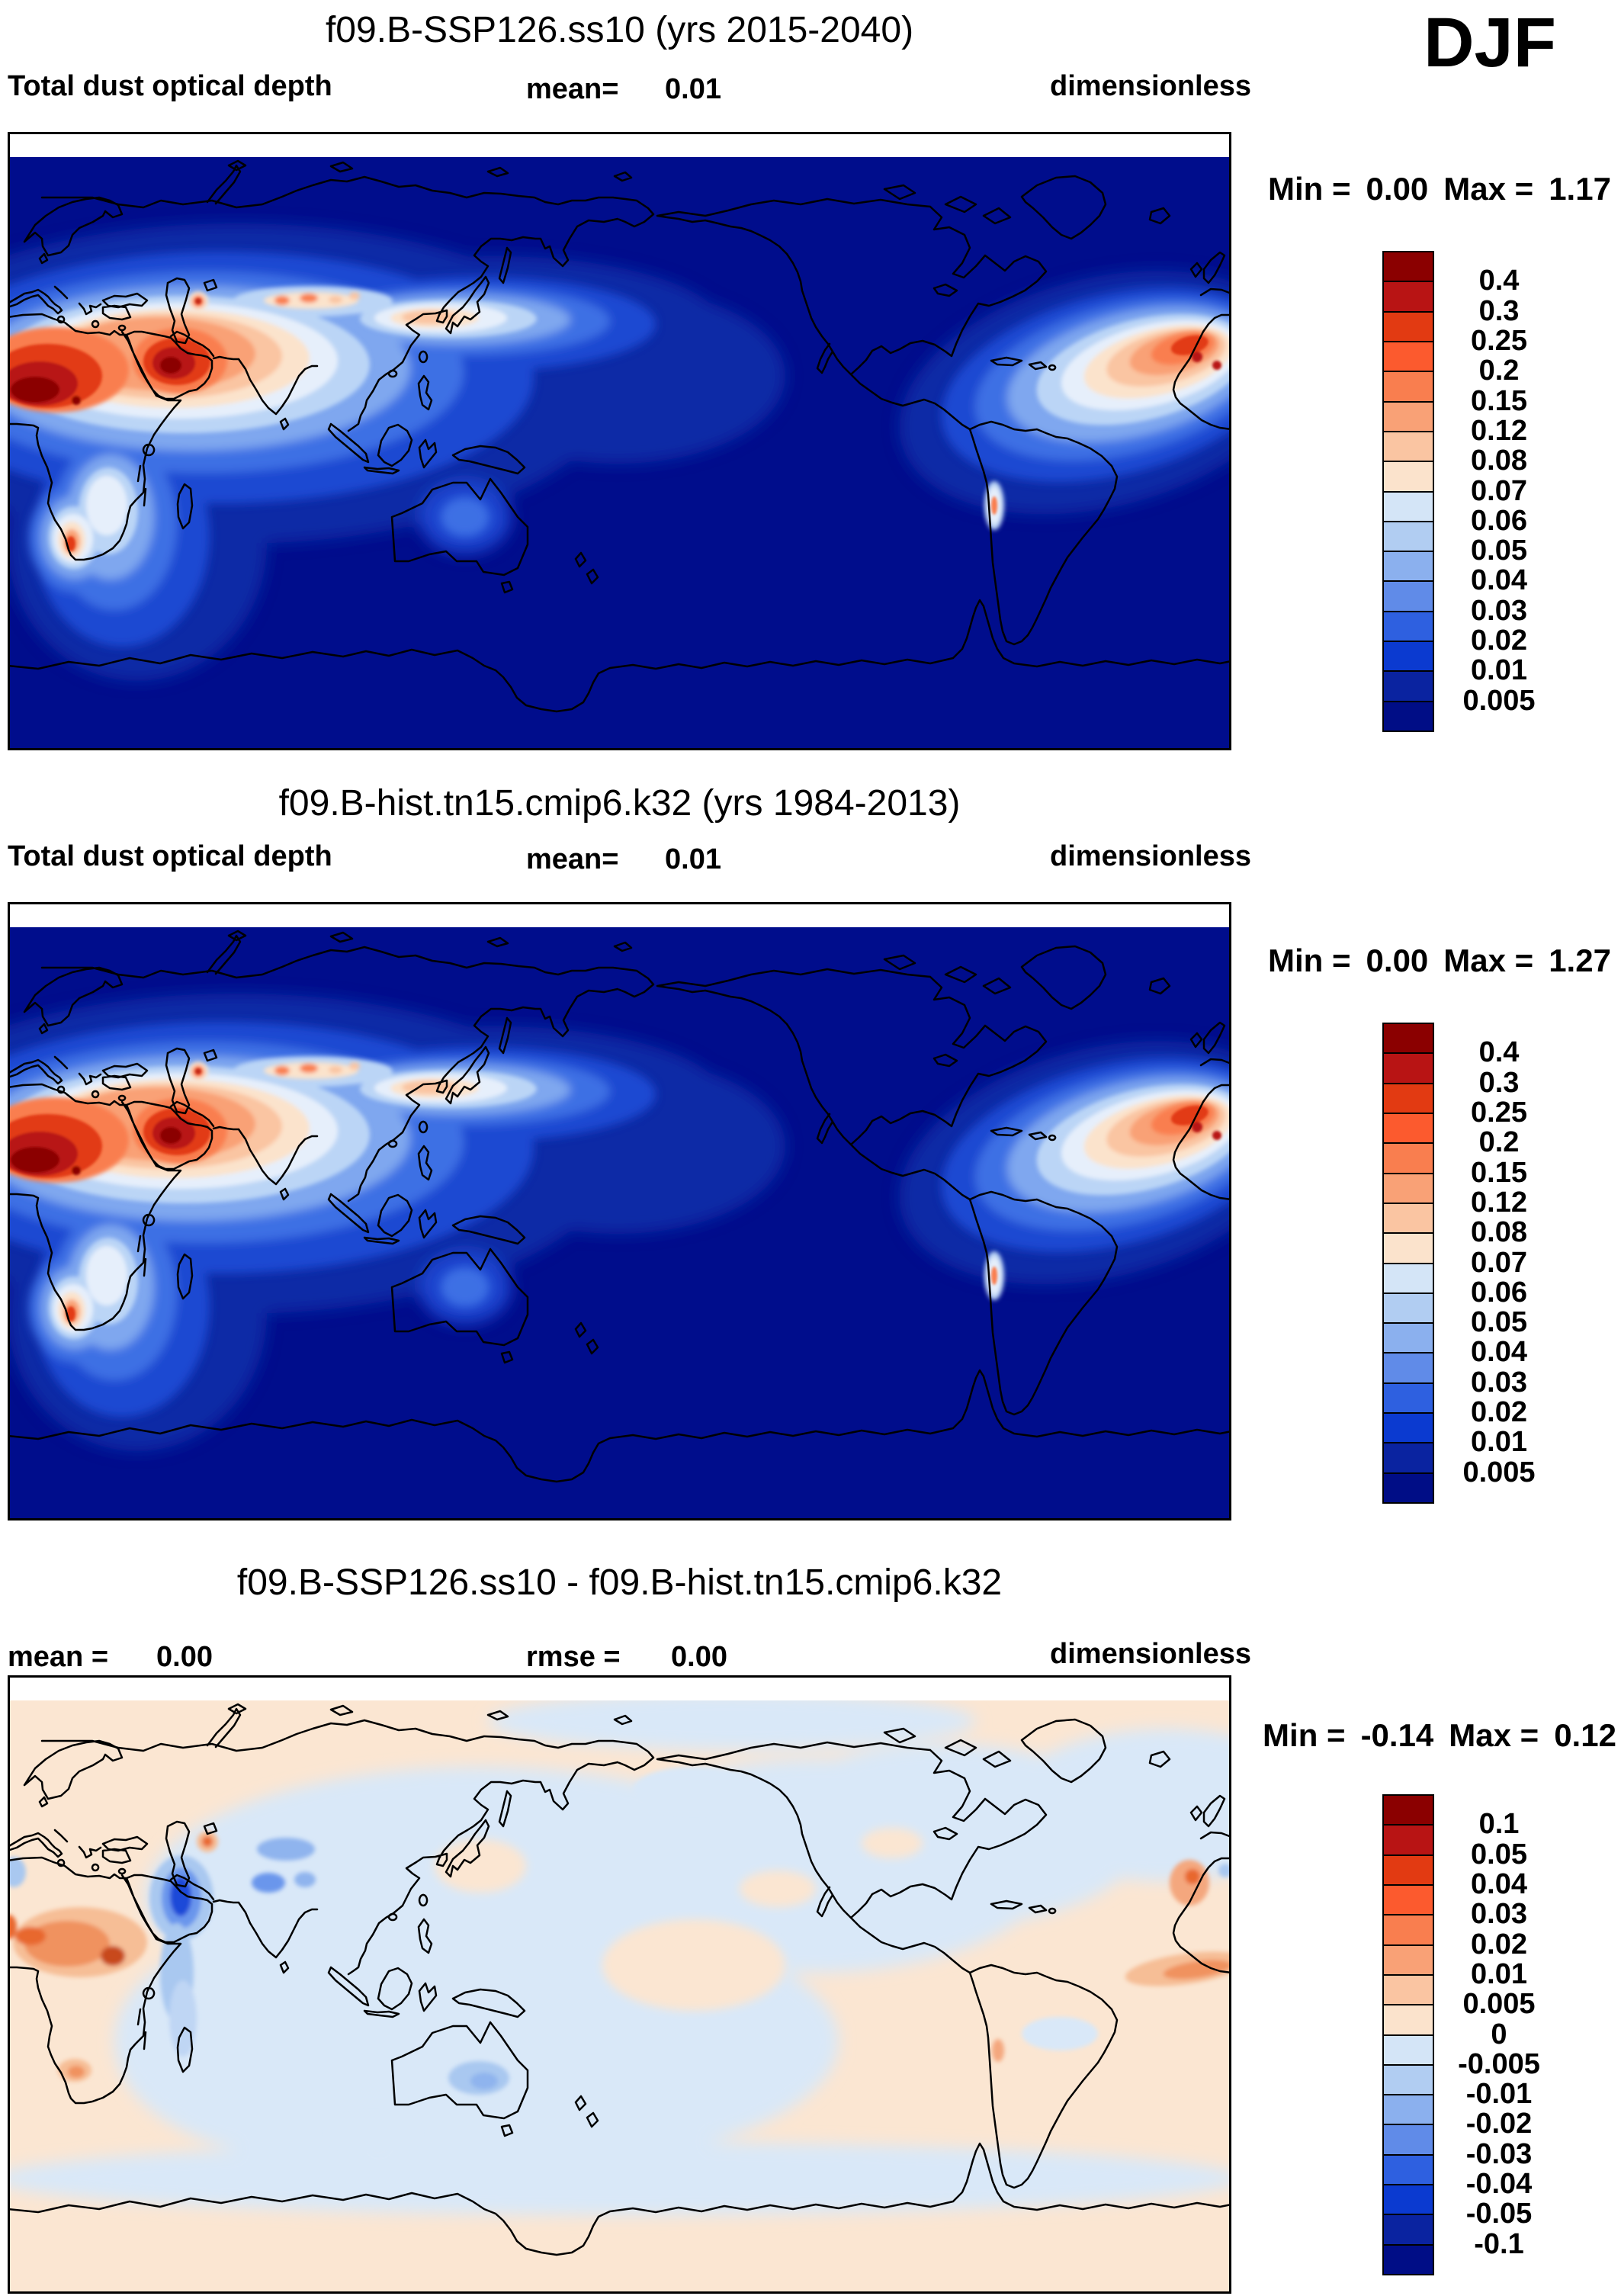  Describe the element at coordinates (619, 144) in the screenshot. I see `panel1-polar-cap` at that location.